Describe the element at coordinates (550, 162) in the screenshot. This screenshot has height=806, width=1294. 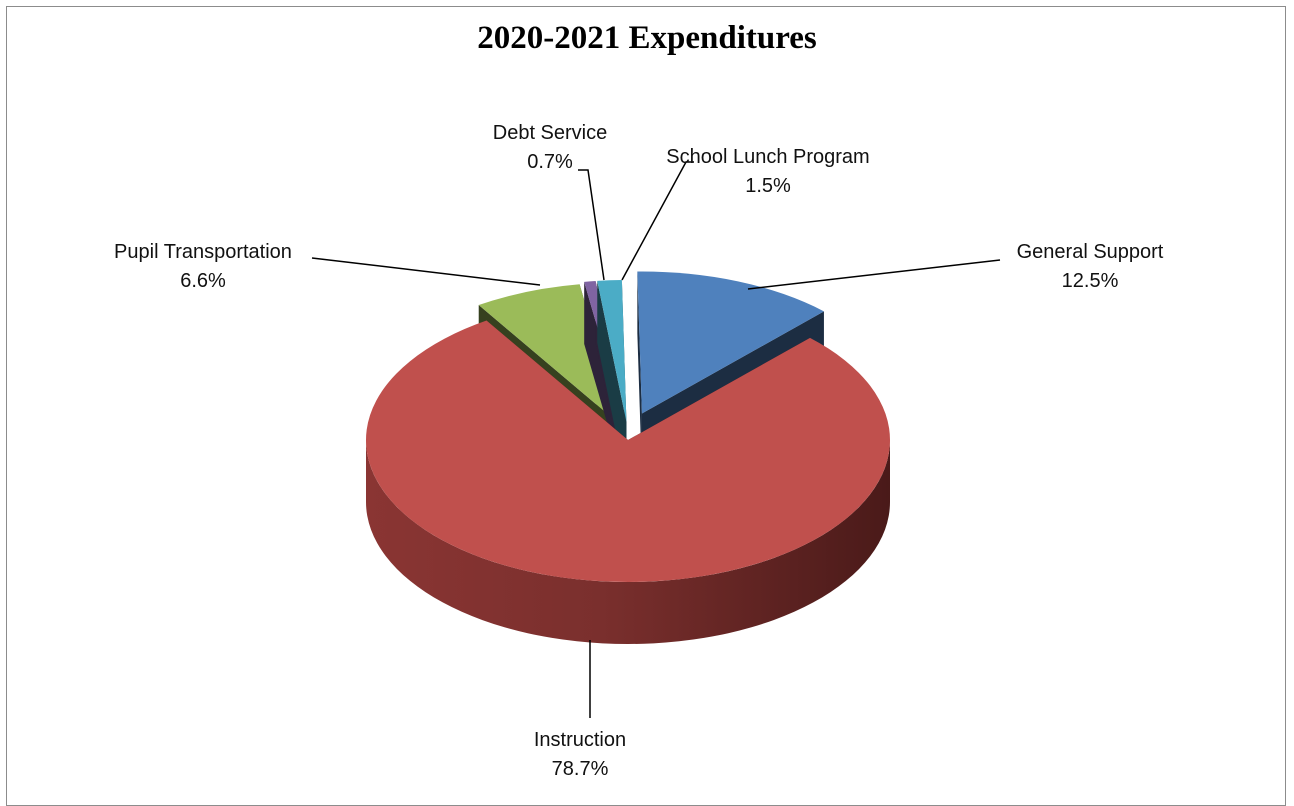
I see `slice-value-debt-service: 0.7%` at that location.